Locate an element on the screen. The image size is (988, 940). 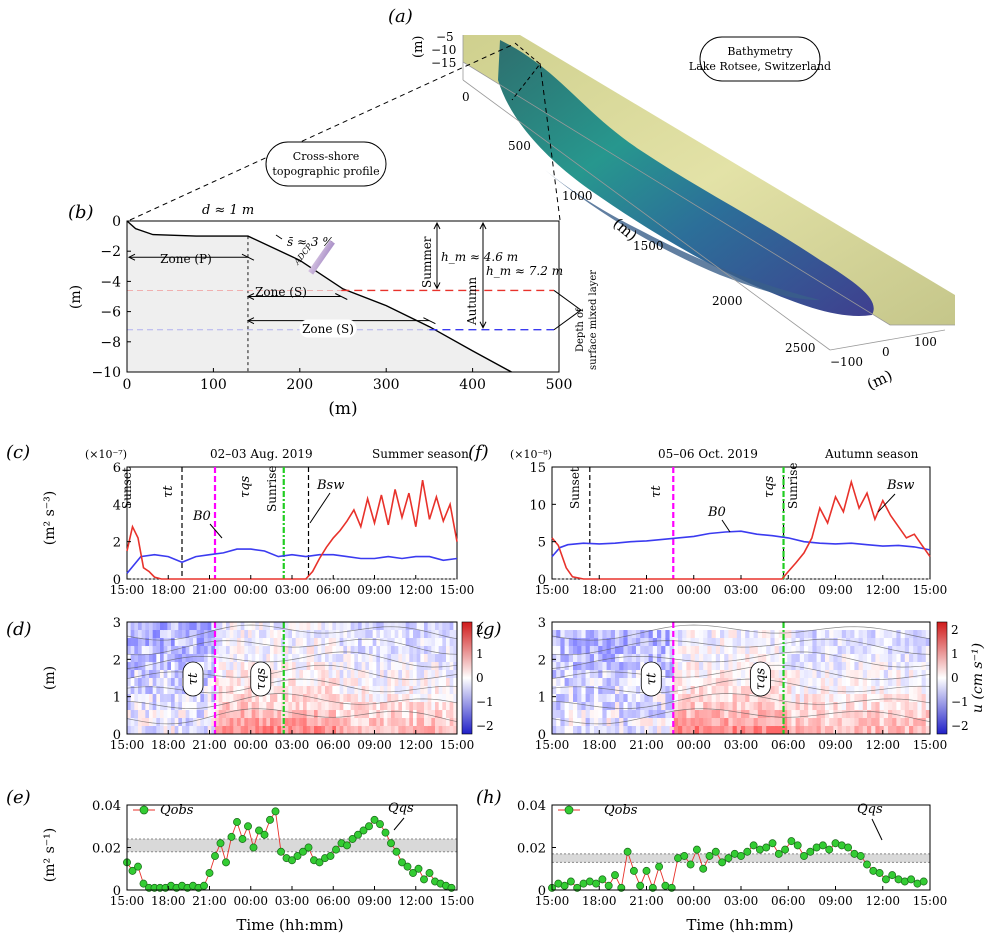
b-callout-line2: topographic profile is located at coordinates (325, 171).